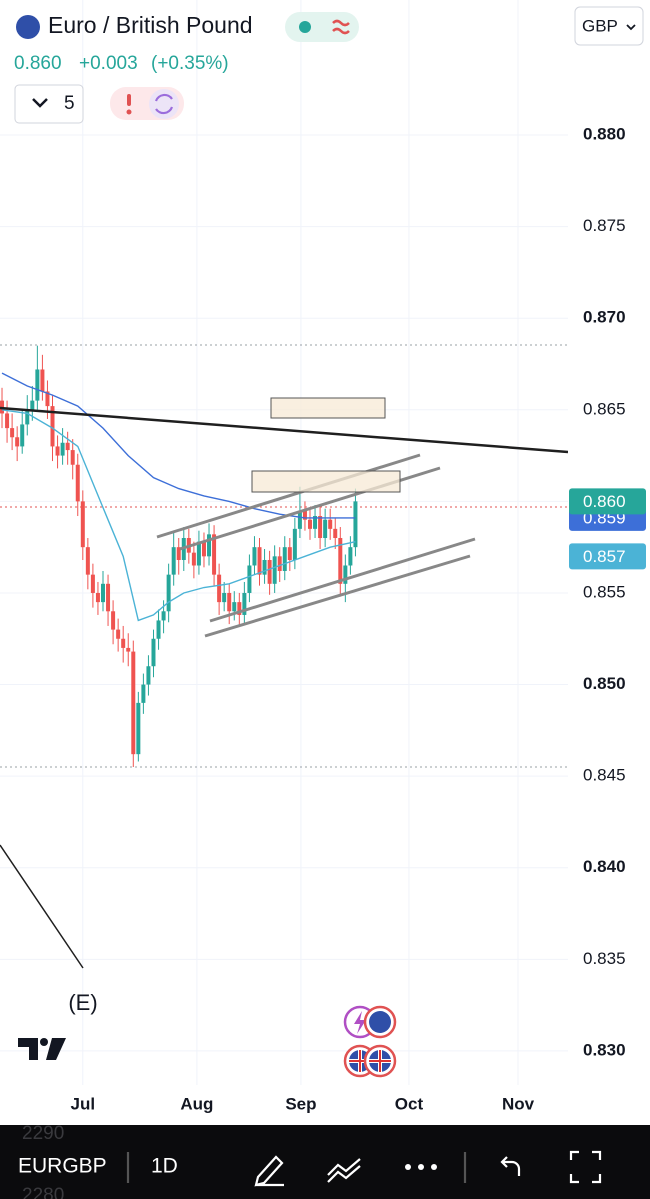 This screenshot has width=650, height=1199. What do you see at coordinates (364, 1168) in the screenshot?
I see `toolbar-icons` at bounding box center [364, 1168].